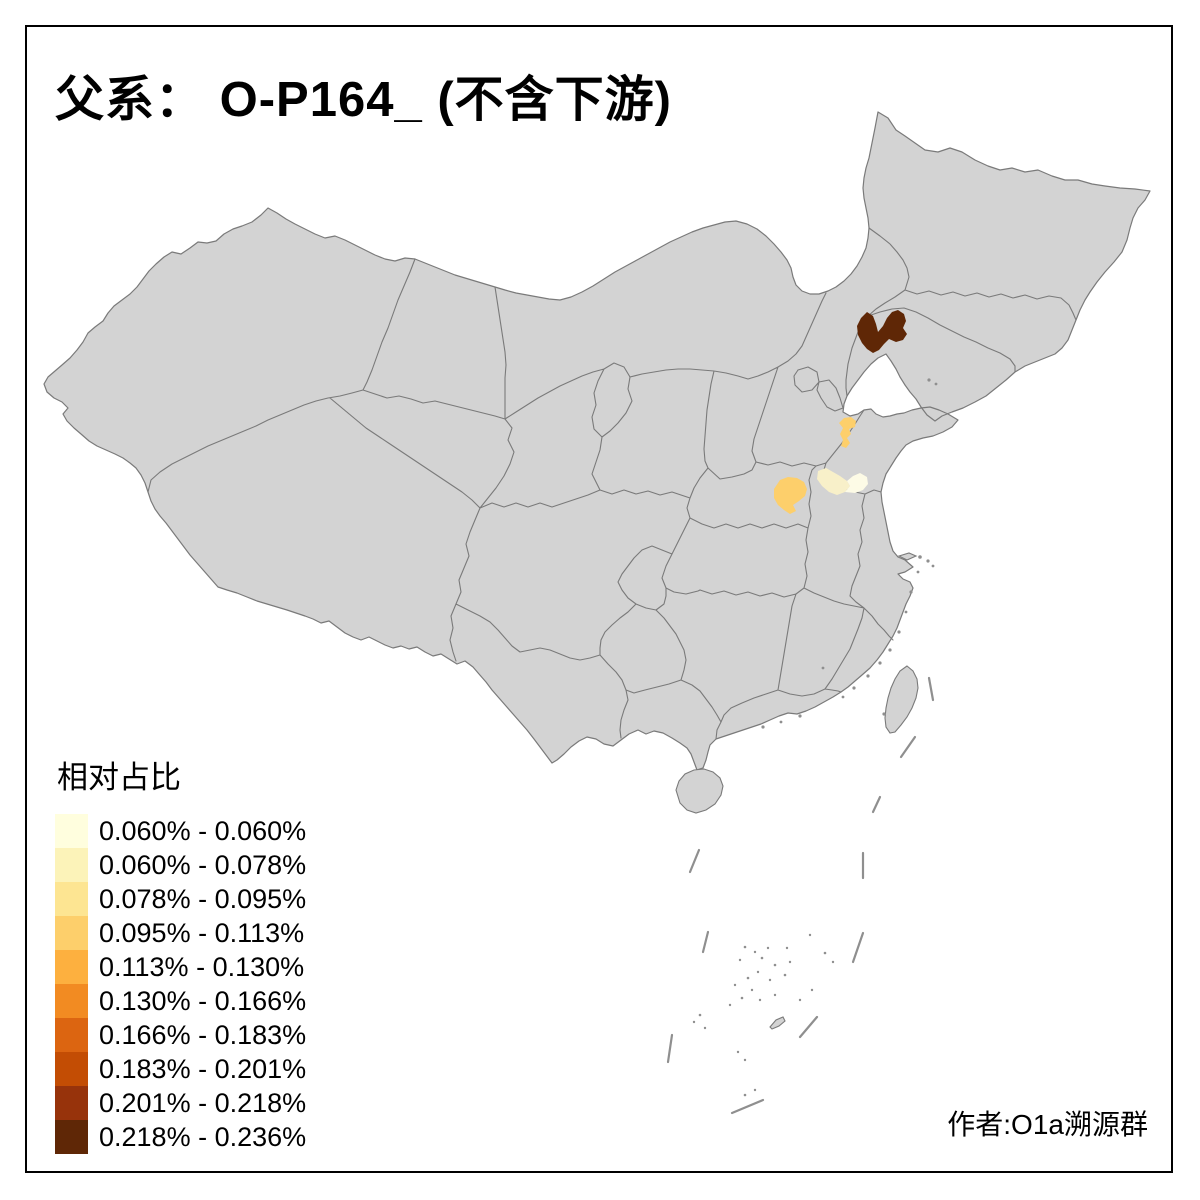  Describe the element at coordinates (847, 432) in the screenshot. I see `region-shandong-mid` at that location.